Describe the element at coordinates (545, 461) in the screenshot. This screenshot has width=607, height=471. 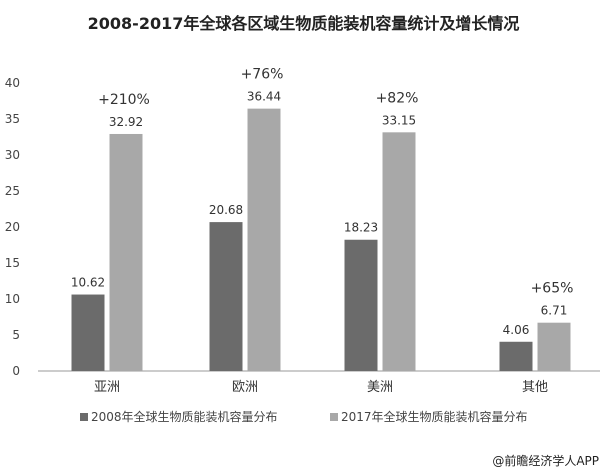
I see `credit-text: @前瞻经济学人APP` at that location.